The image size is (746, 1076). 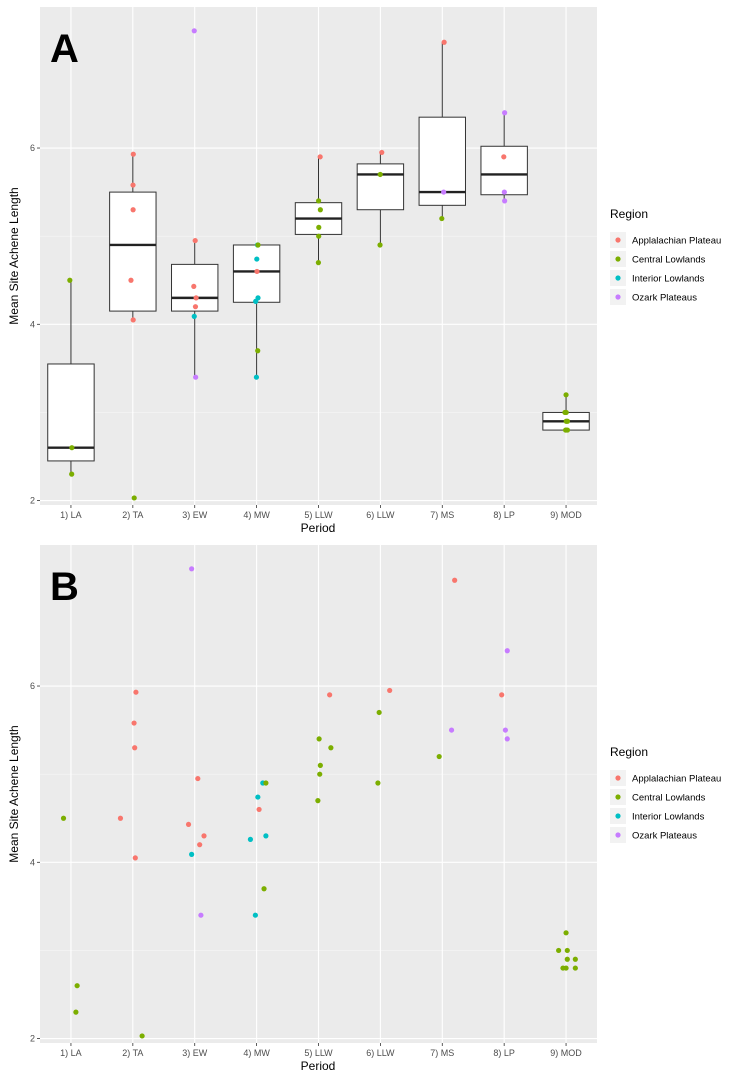 What do you see at coordinates (32, 501) in the screenshot?
I see `y-tick-label: 2` at bounding box center [32, 501].